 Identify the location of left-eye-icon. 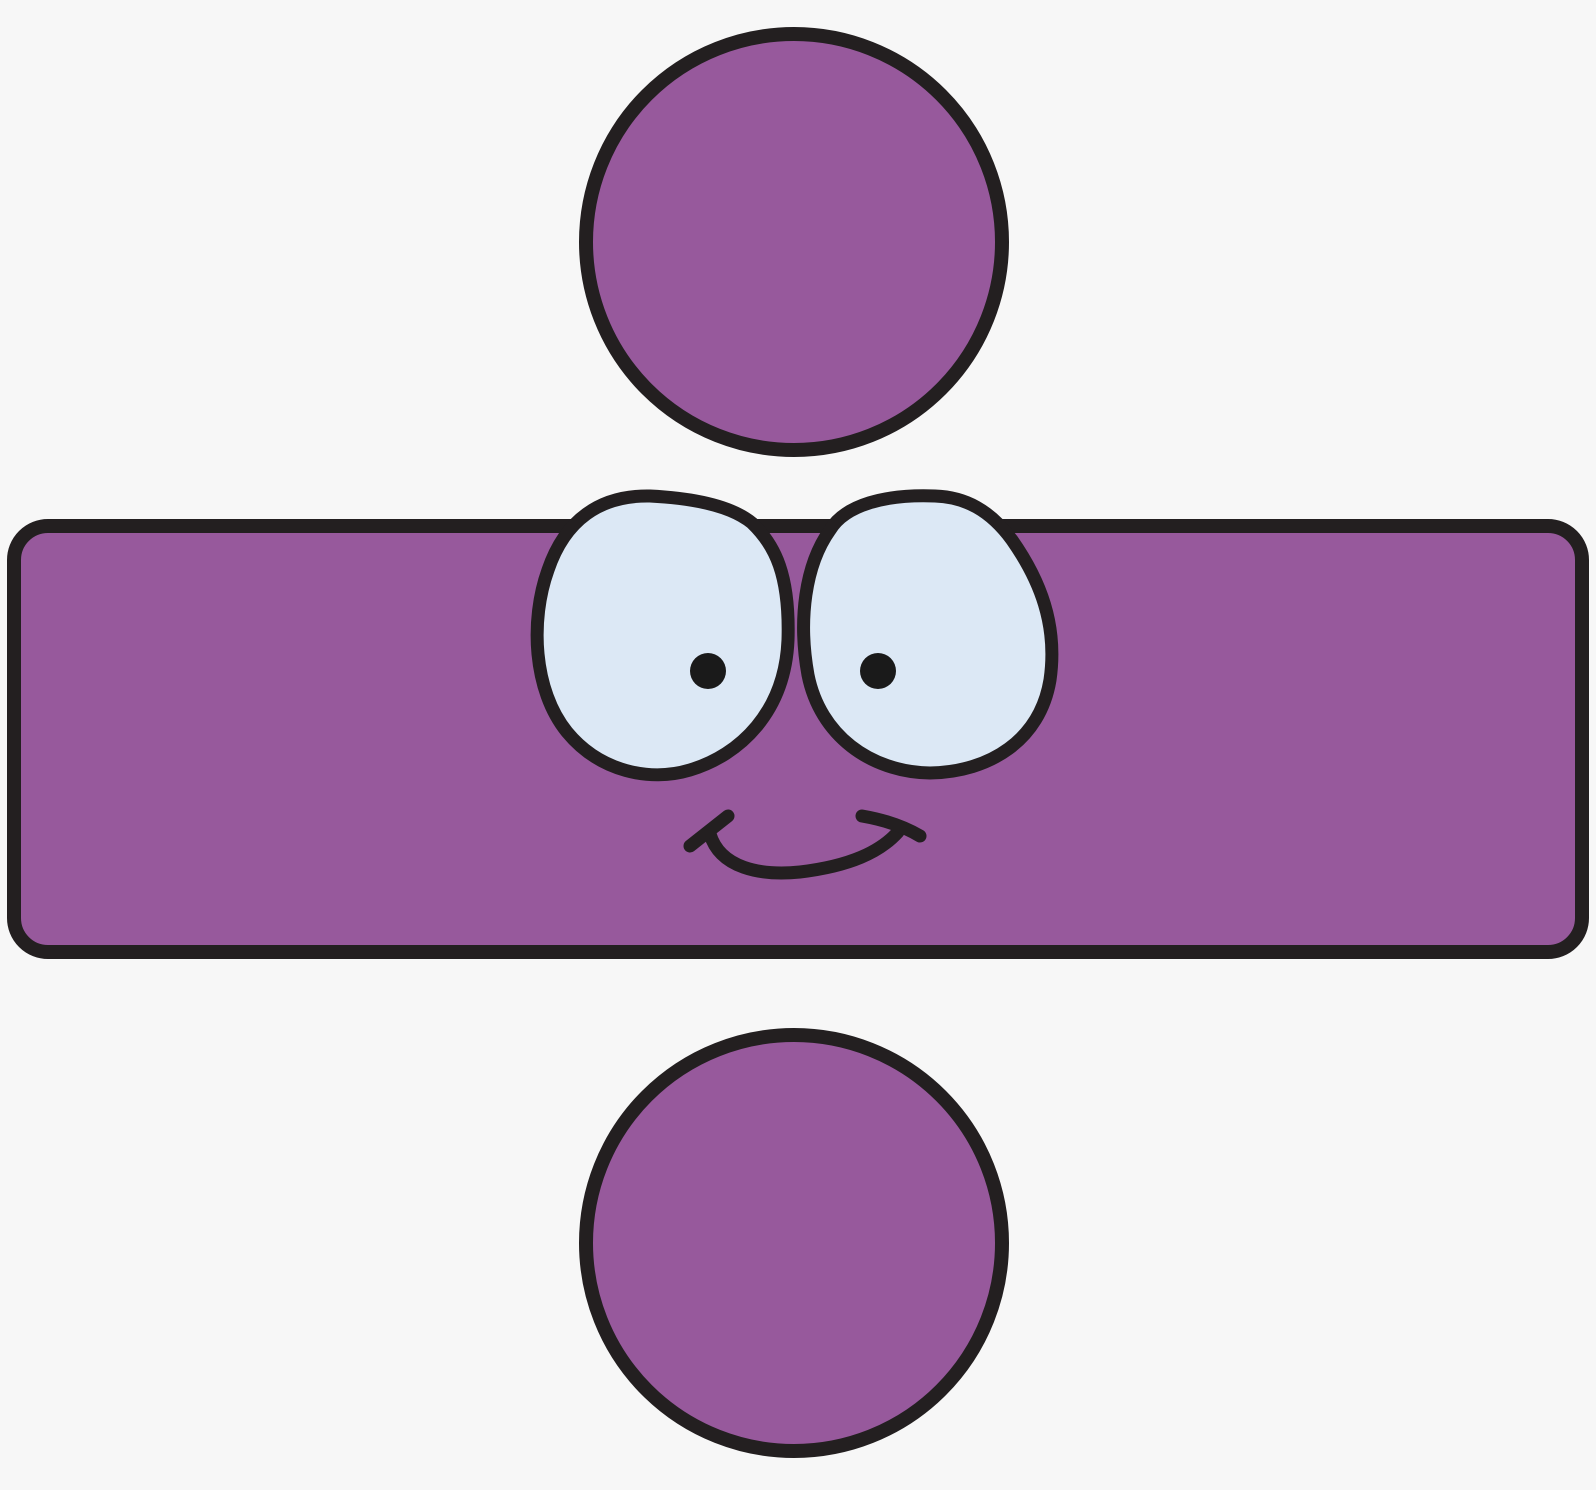
(662, 635).